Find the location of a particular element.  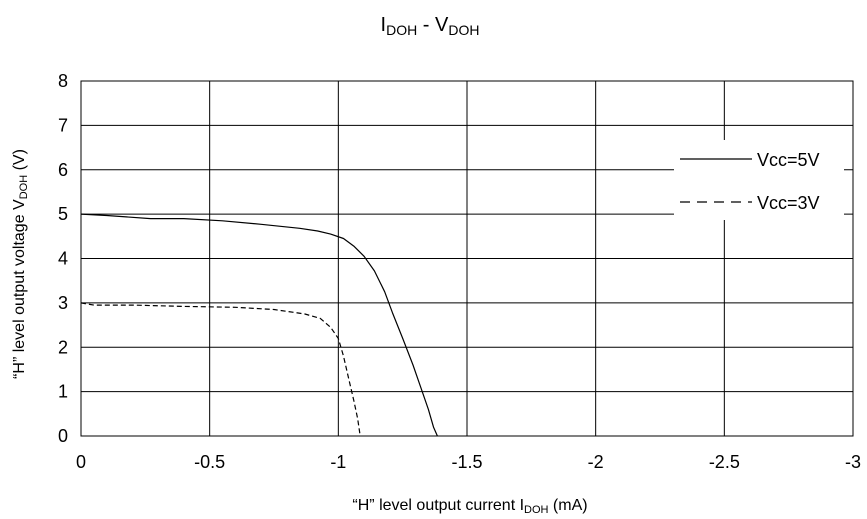

x-tick-label: -1 is located at coordinates (338, 462).